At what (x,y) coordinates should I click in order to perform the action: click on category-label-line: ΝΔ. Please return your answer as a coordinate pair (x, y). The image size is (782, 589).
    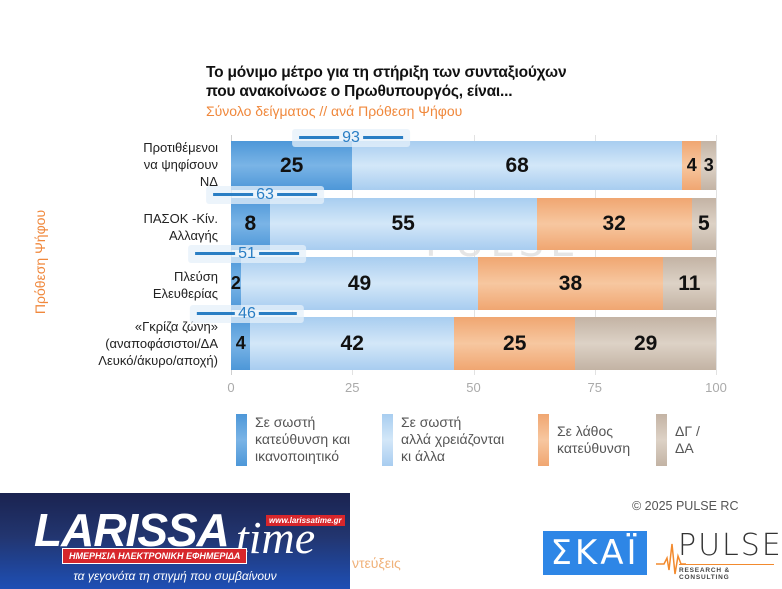
    Looking at the image, I should click on (208, 181).